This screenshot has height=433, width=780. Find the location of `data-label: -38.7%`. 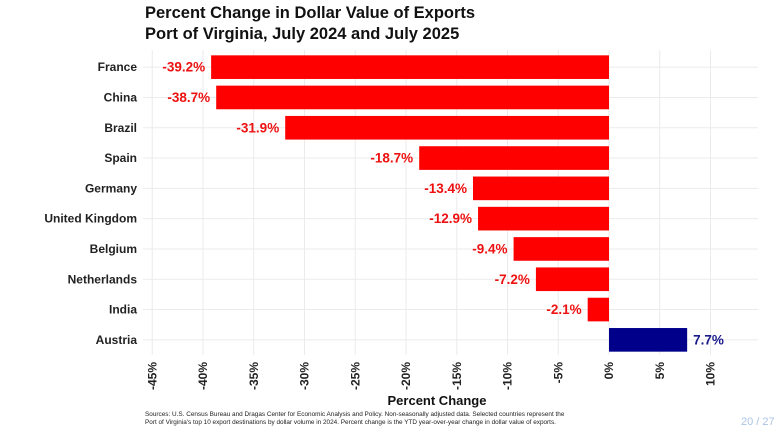

data-label: -38.7% is located at coordinates (188, 97).